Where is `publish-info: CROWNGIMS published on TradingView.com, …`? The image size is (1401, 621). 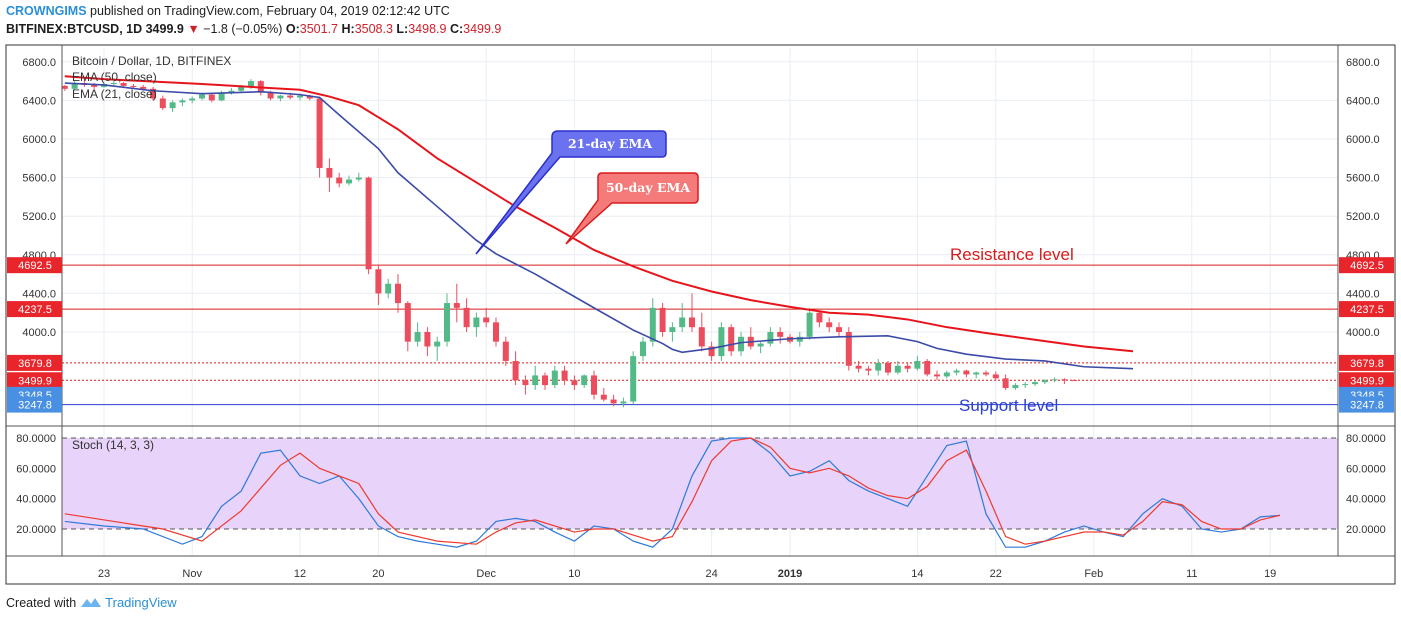
publish-info: CROWNGIMS published on TradingView.com, … is located at coordinates (228, 11).